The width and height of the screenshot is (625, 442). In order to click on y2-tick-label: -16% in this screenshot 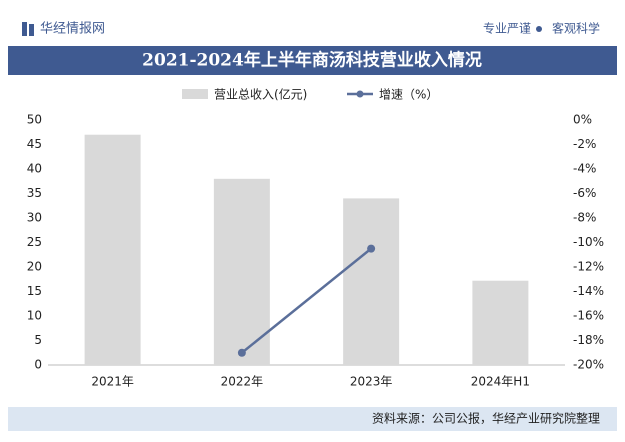, I will do `click(588, 316)`.